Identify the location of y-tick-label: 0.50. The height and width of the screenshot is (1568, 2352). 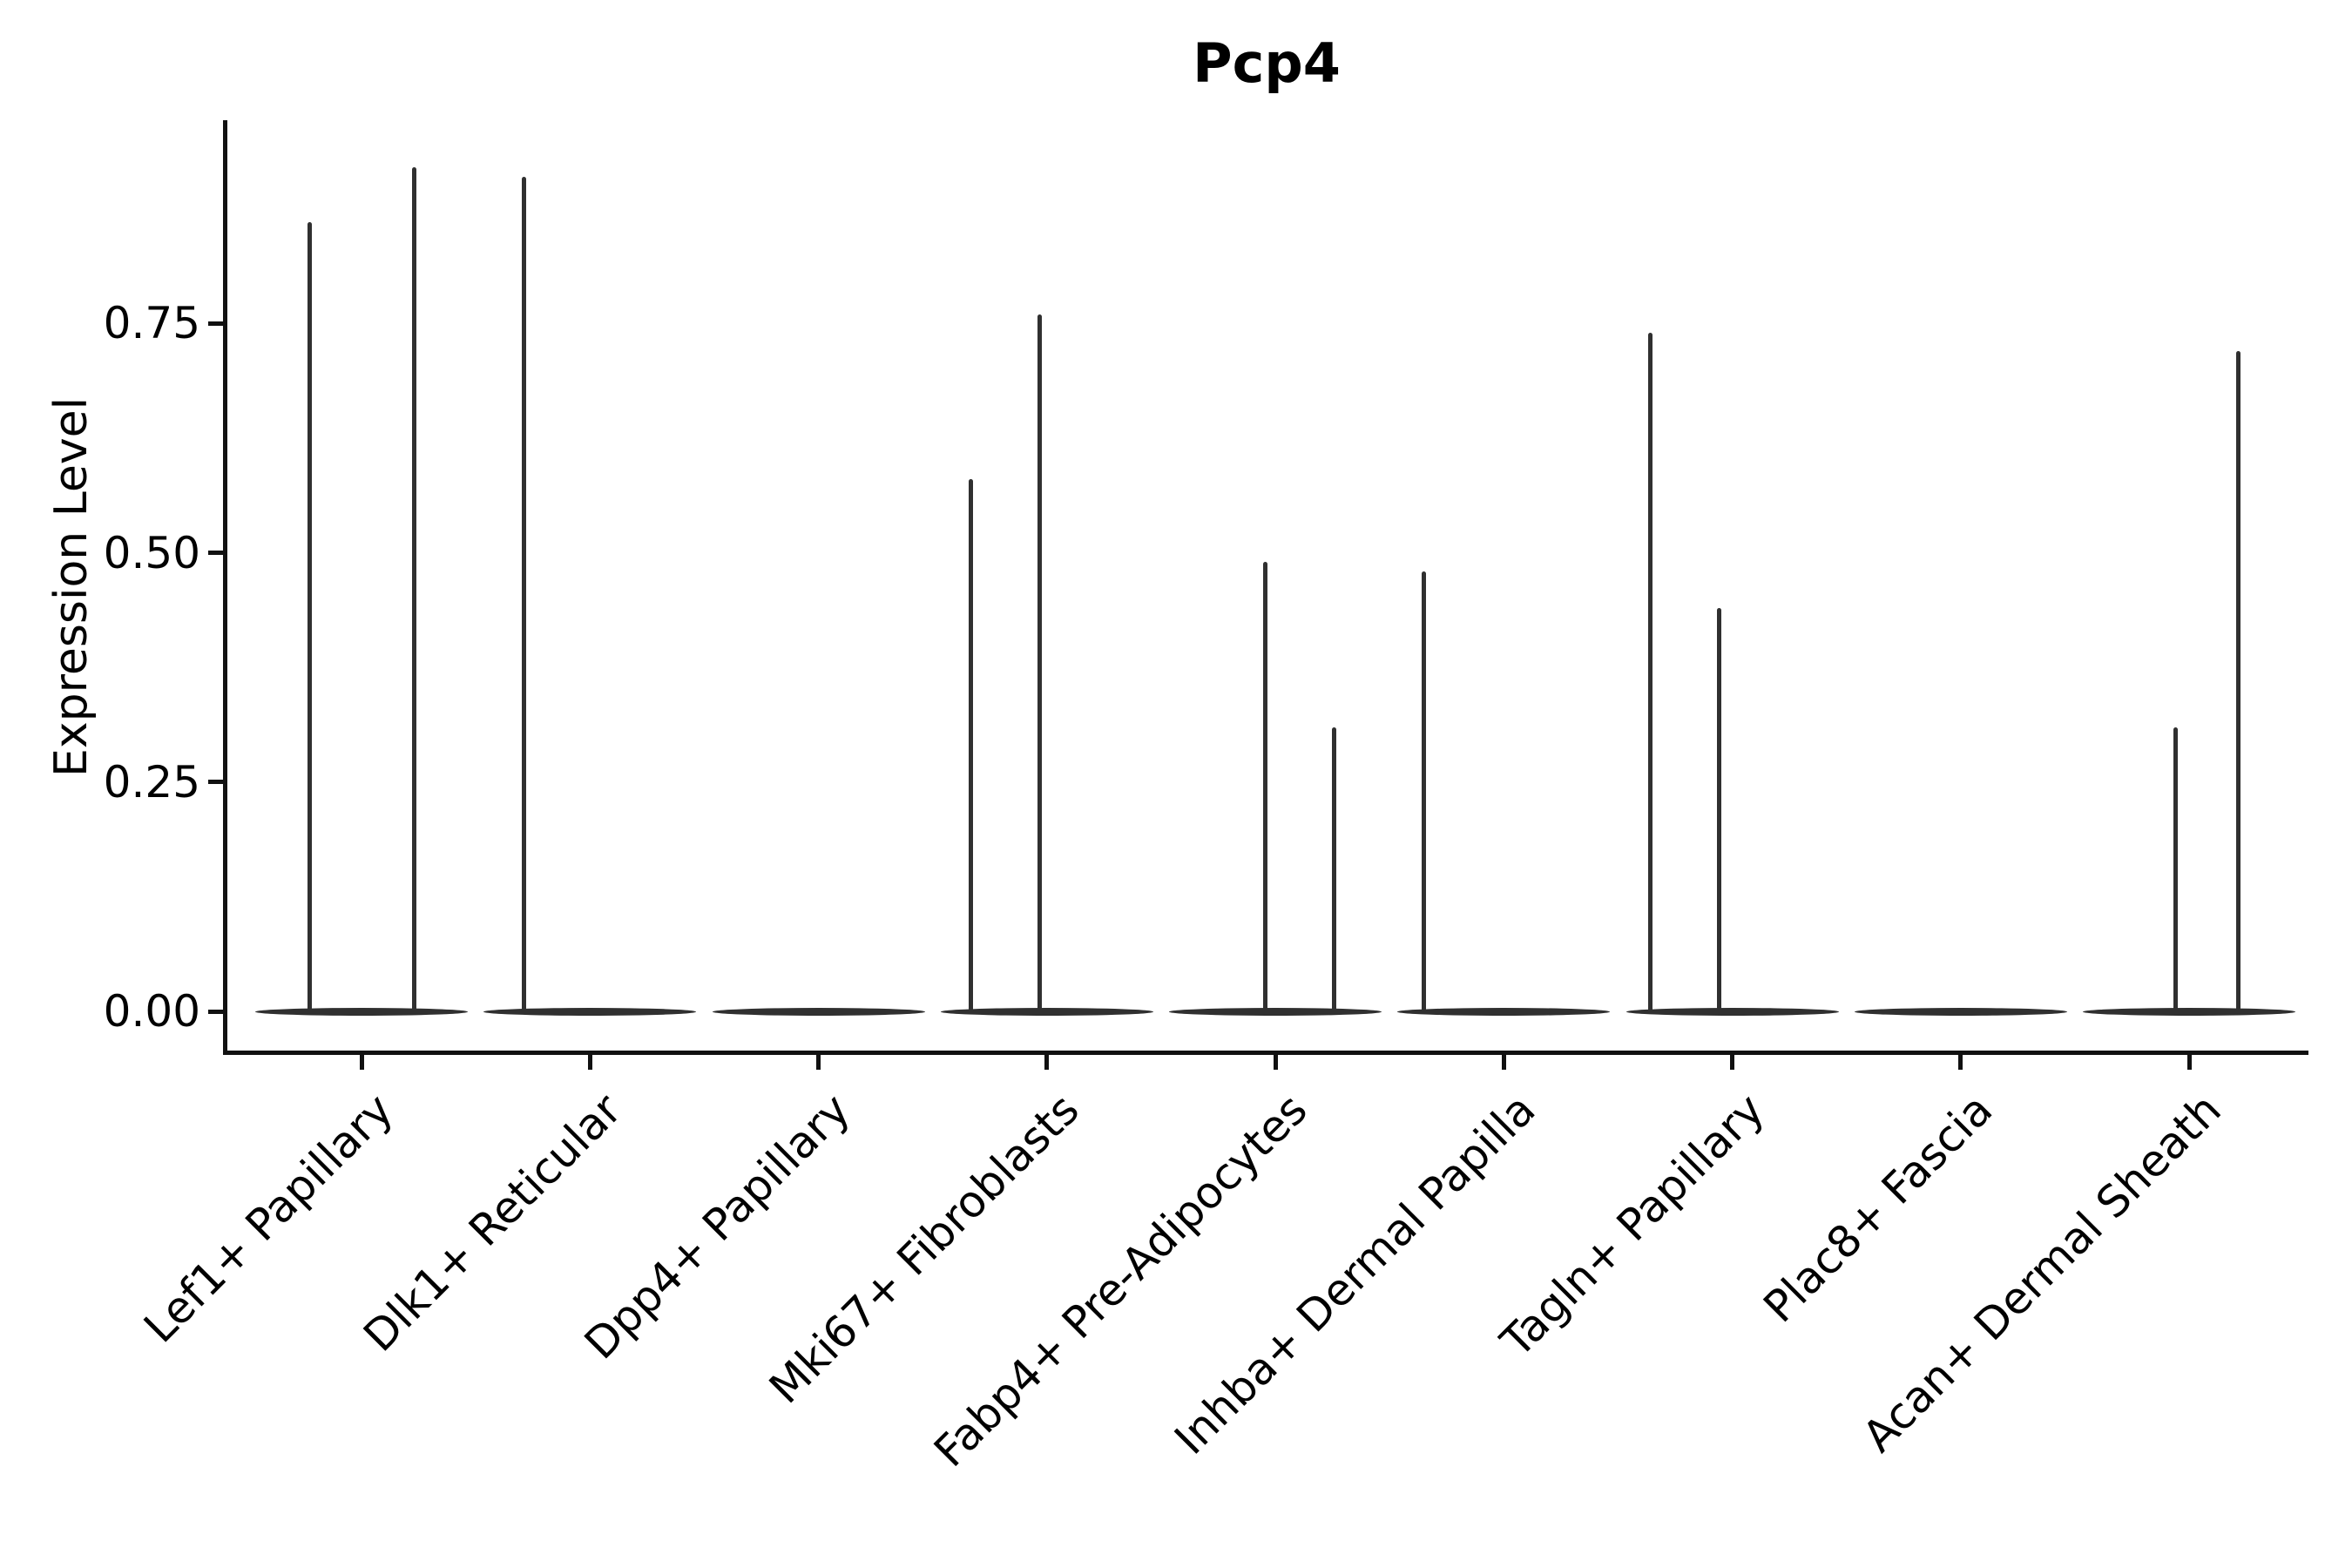
(151, 552).